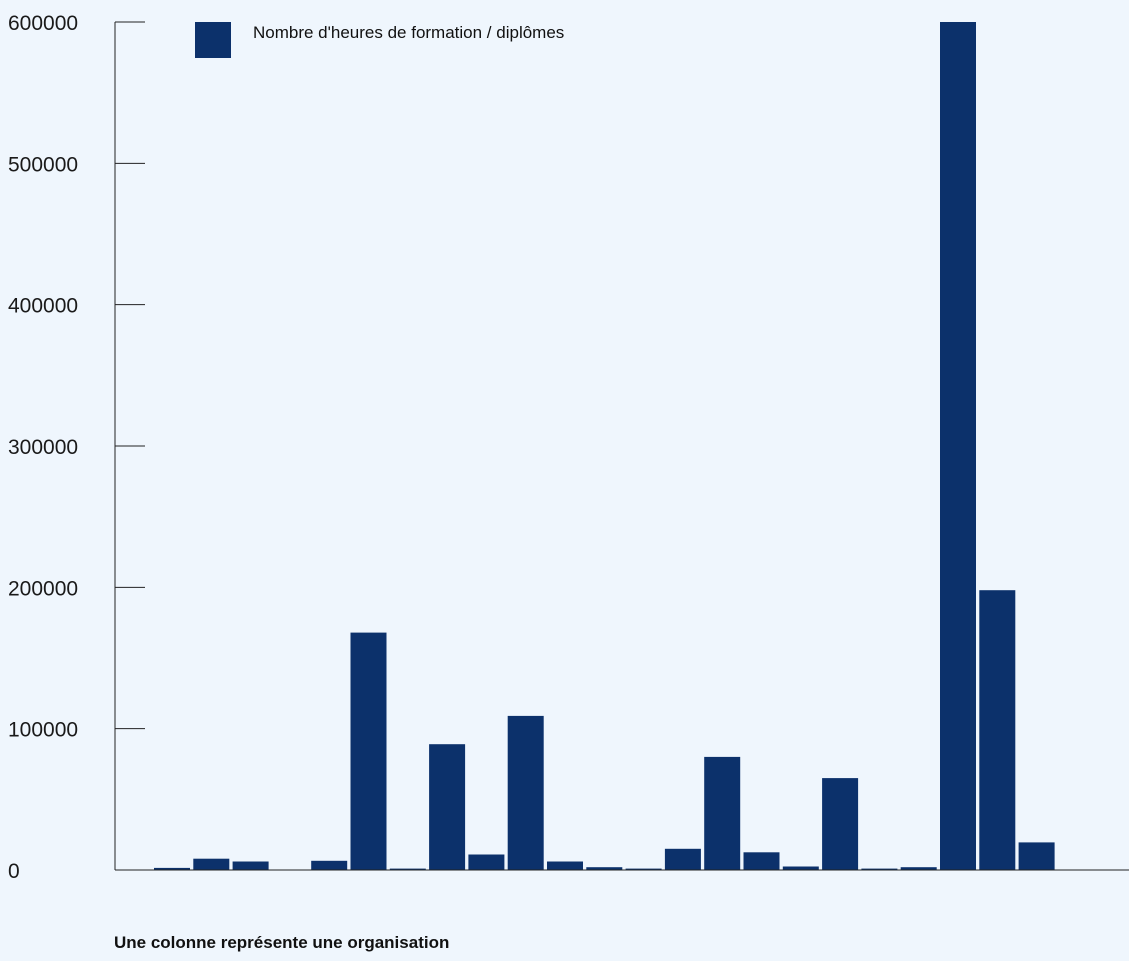  I want to click on y-tick-label: 600000, so click(43, 23).